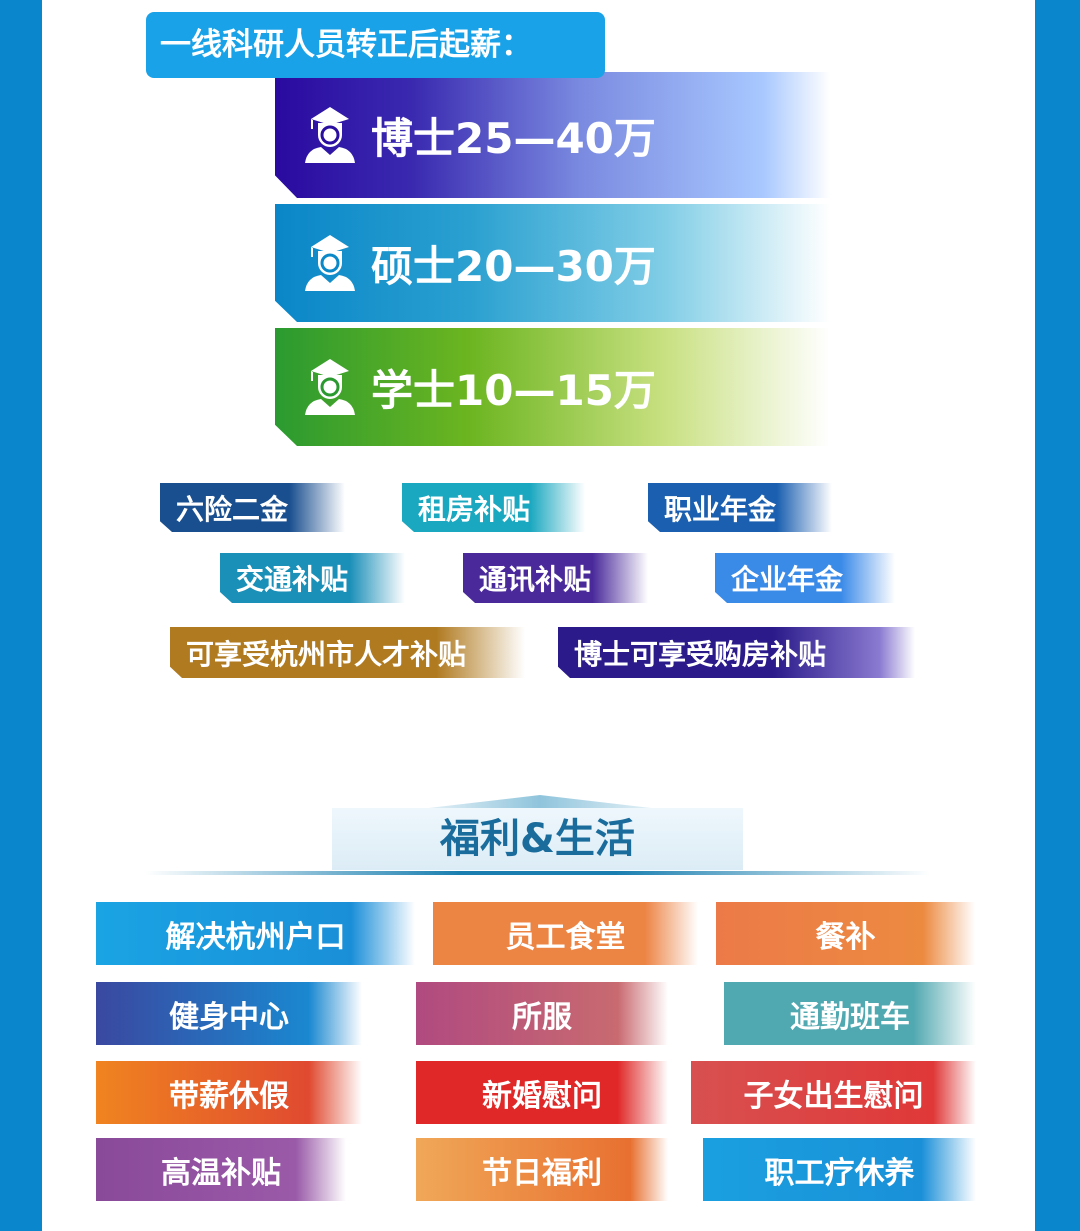 The width and height of the screenshot is (1080, 1231). What do you see at coordinates (221, 1169) in the screenshot?
I see `benefit-tag: 高温补贴` at bounding box center [221, 1169].